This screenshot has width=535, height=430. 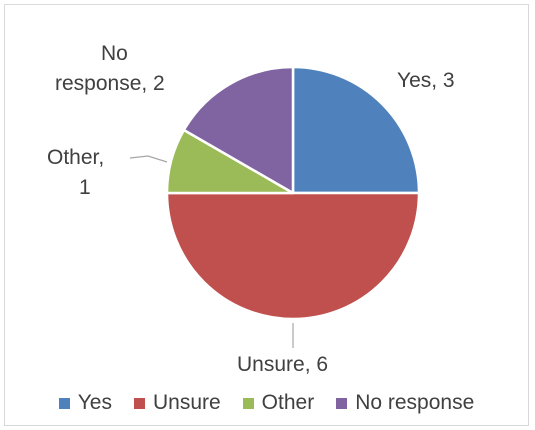 What do you see at coordinates (356, 130) in the screenshot?
I see `pie-slice-yes` at bounding box center [356, 130].